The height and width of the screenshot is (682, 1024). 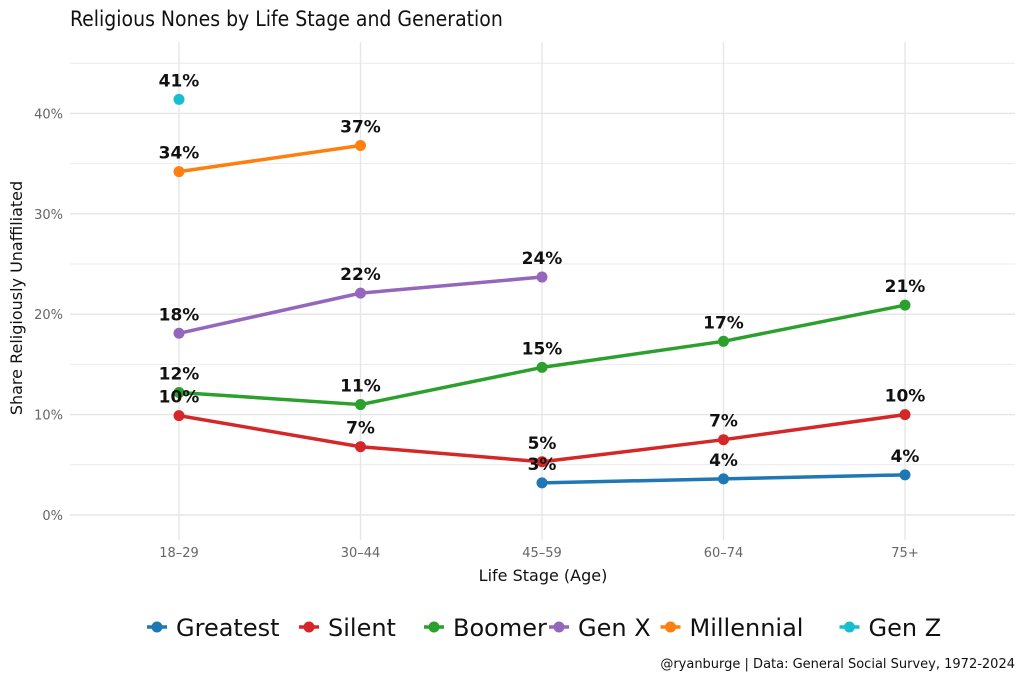 I want to click on y-tick-label: 20%, so click(x=48, y=315).